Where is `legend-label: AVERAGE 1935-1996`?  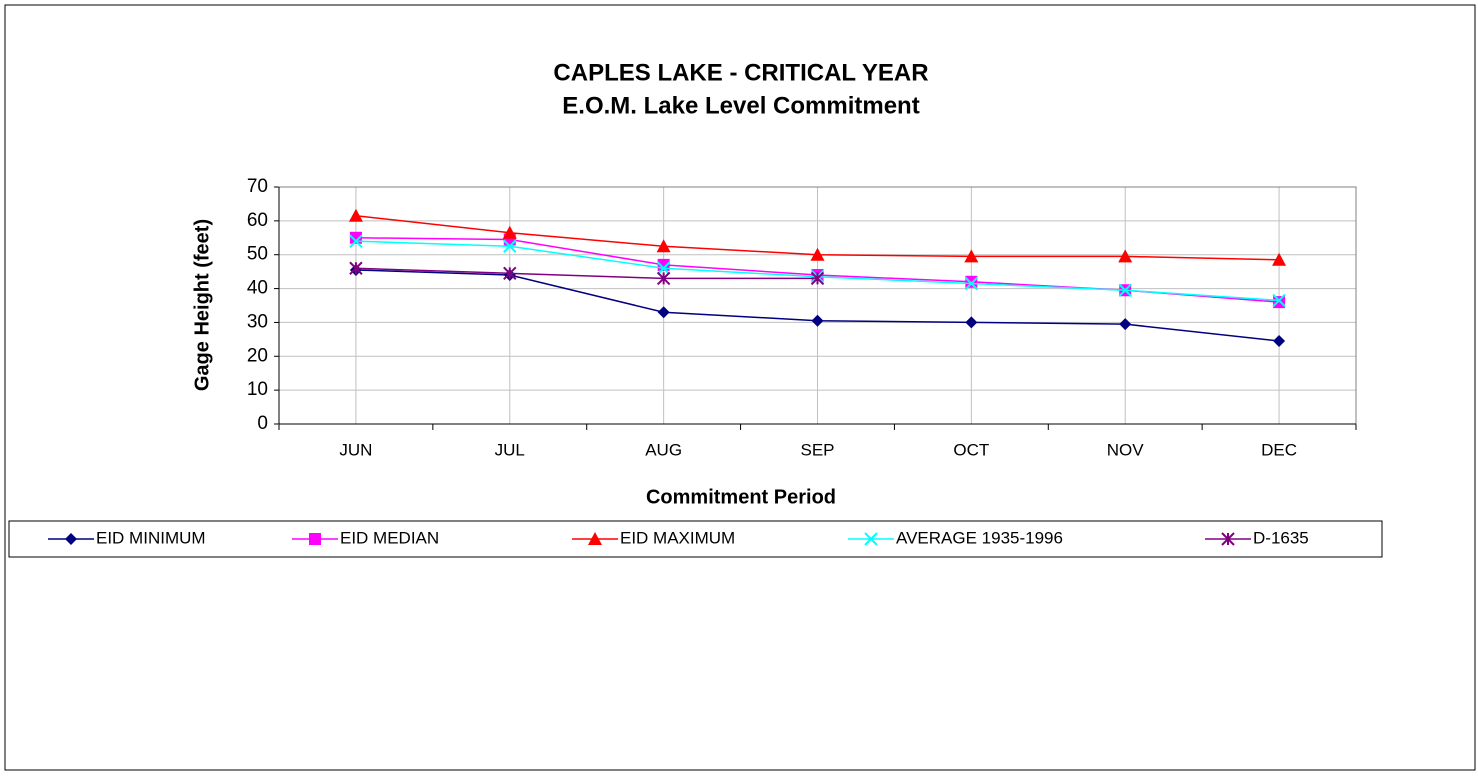
legend-label: AVERAGE 1935-1996 is located at coordinates (979, 537).